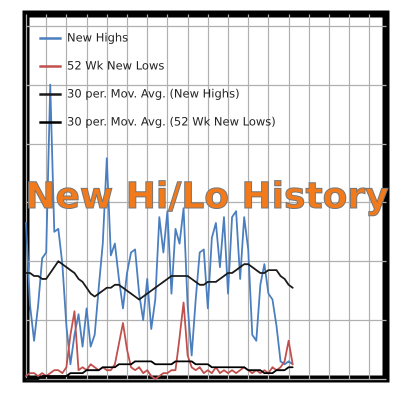 The height and width of the screenshot is (414, 414). I want to click on legend-label: 30 per. Mov. Avg. (New Highs), so click(153, 93).